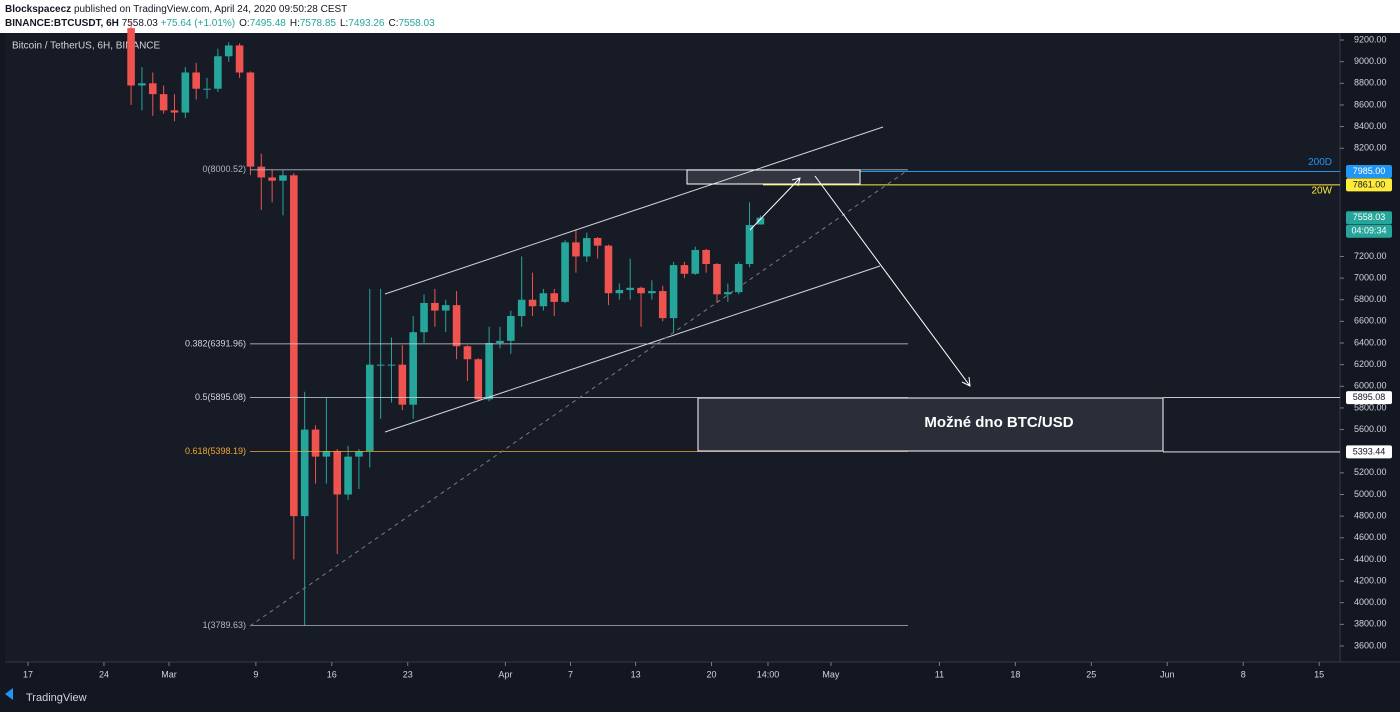 Image resolution: width=1400 pixels, height=712 pixels. I want to click on target-box, so click(930, 424).